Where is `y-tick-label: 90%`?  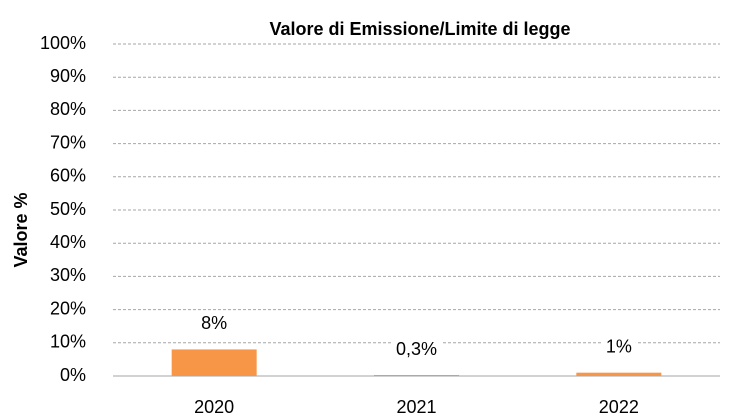 y-tick-label: 90% is located at coordinates (68, 76).